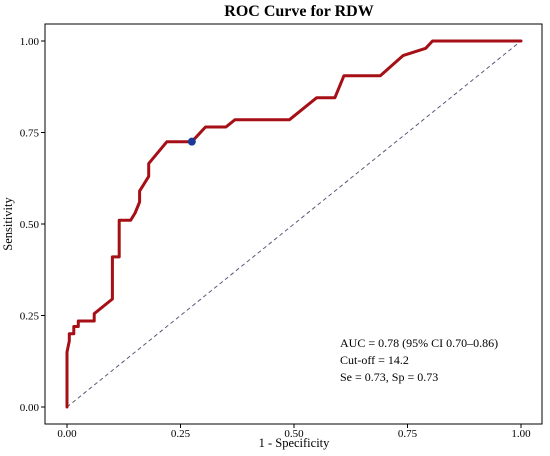 This screenshot has width=550, height=456. Describe the element at coordinates (181, 434) in the screenshot. I see `x-tick-label: 0.25` at that location.